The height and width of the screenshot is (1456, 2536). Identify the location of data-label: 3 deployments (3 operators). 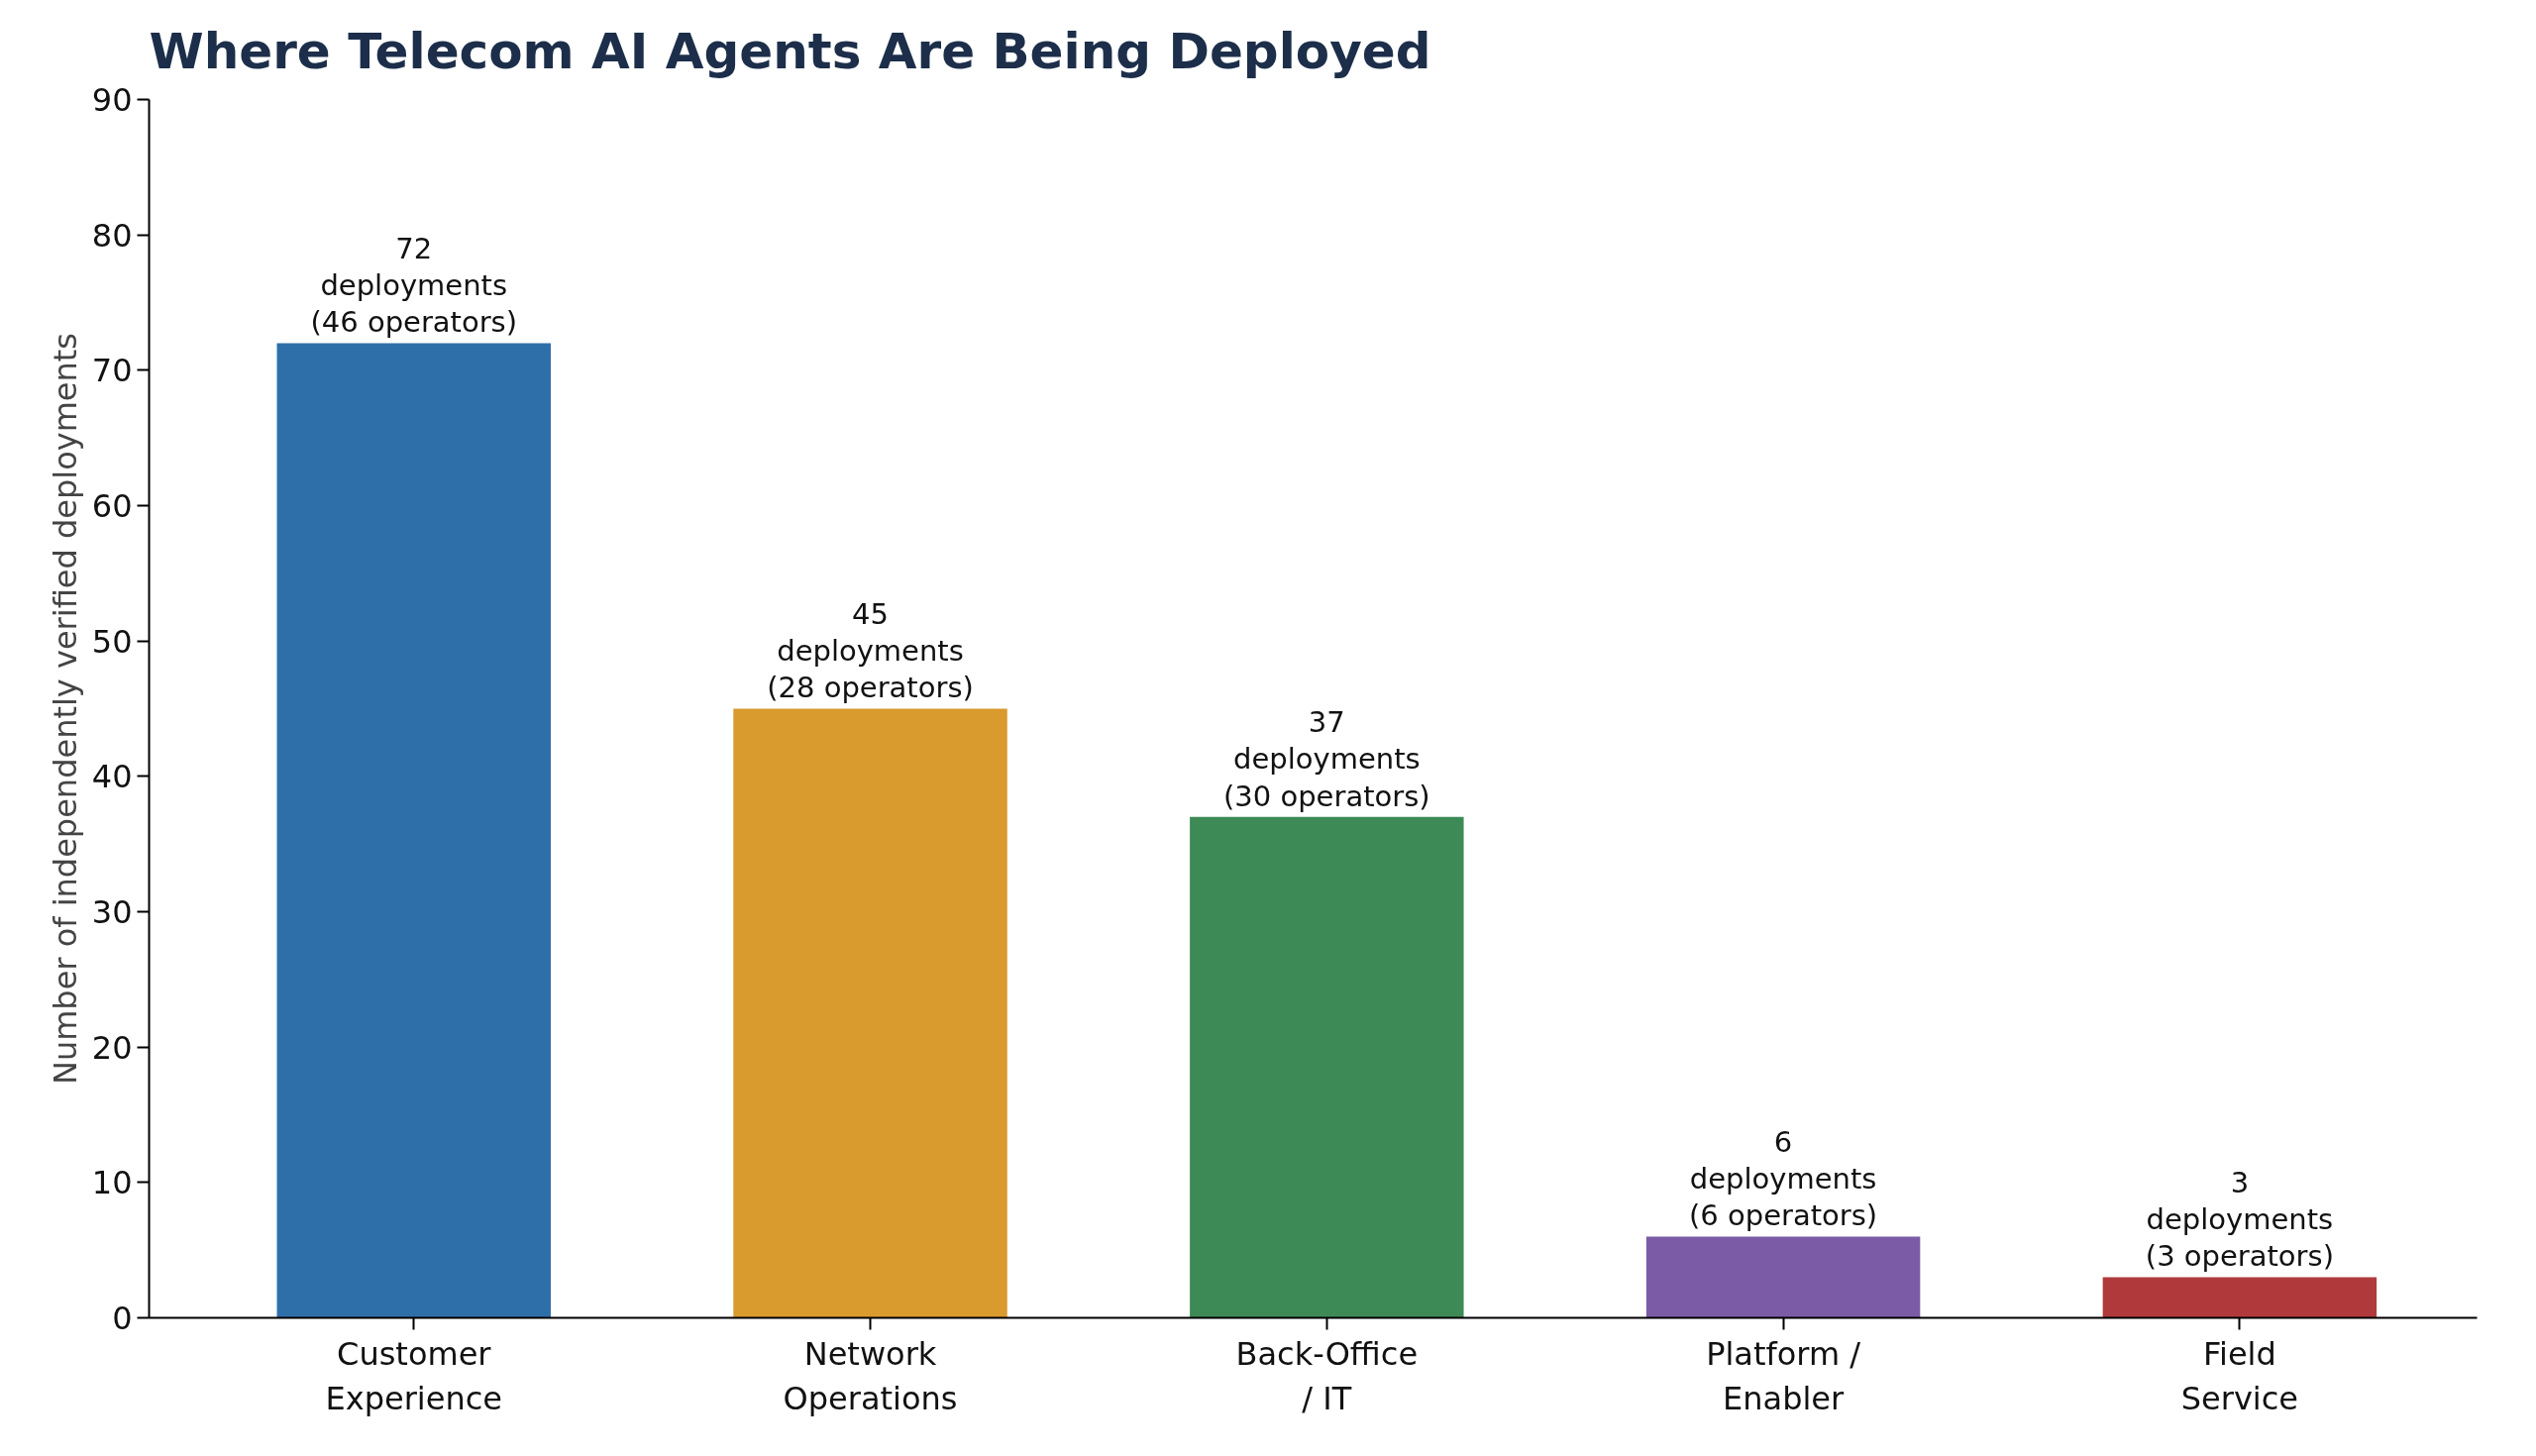
(2239, 1219).